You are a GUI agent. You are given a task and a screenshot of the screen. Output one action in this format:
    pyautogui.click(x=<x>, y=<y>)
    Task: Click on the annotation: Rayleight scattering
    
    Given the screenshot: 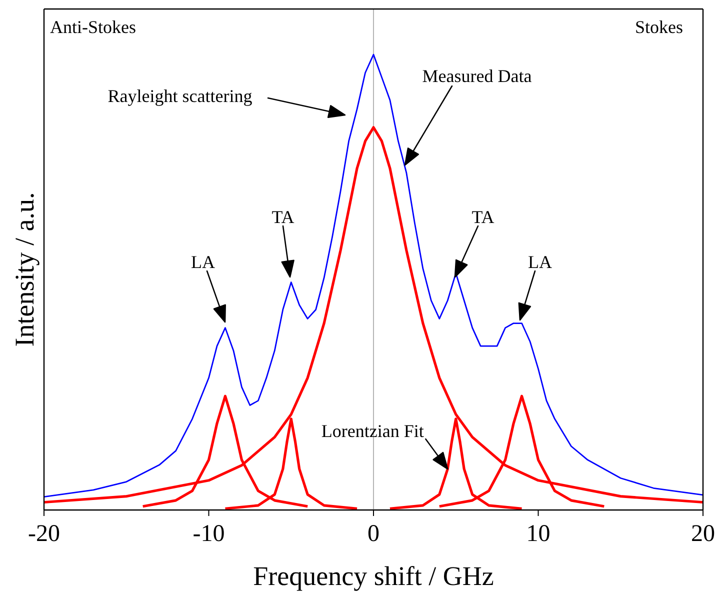 What is the action you would take?
    pyautogui.click(x=180, y=96)
    